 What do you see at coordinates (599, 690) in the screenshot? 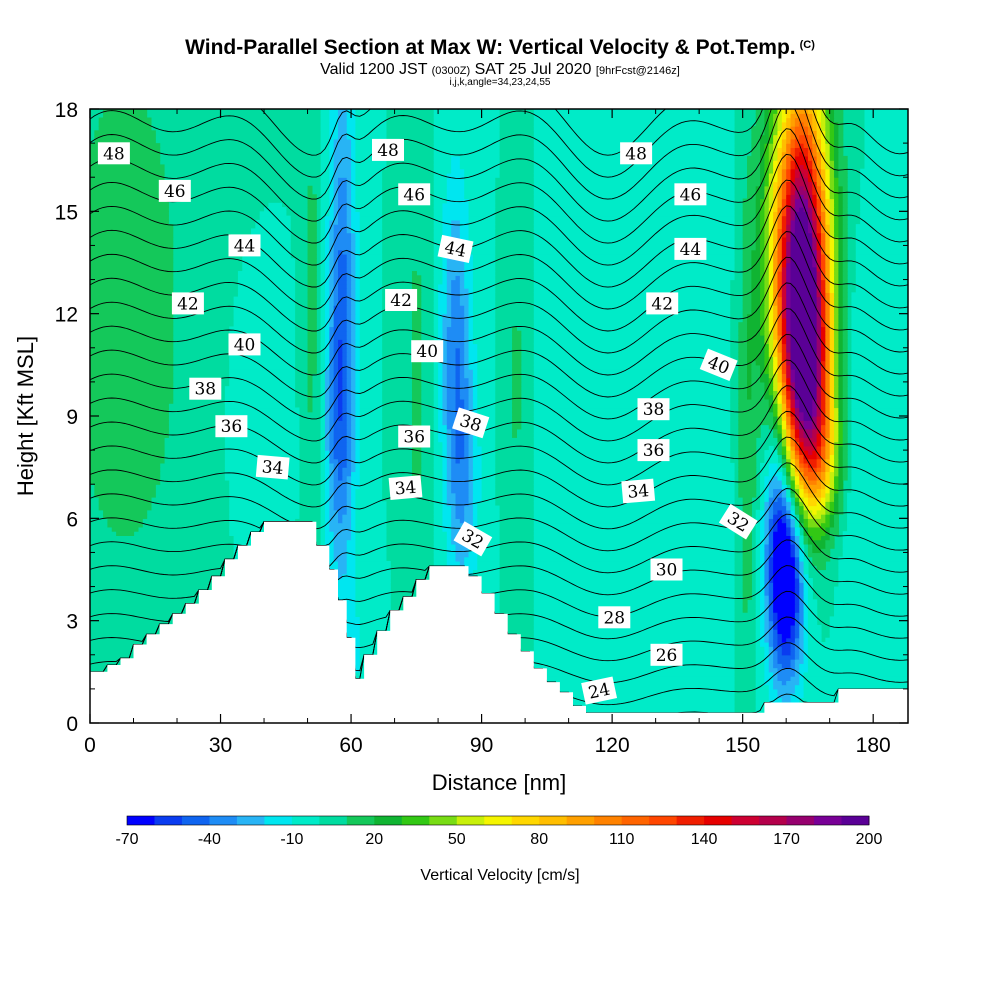
I see `contour-label-box` at bounding box center [599, 690].